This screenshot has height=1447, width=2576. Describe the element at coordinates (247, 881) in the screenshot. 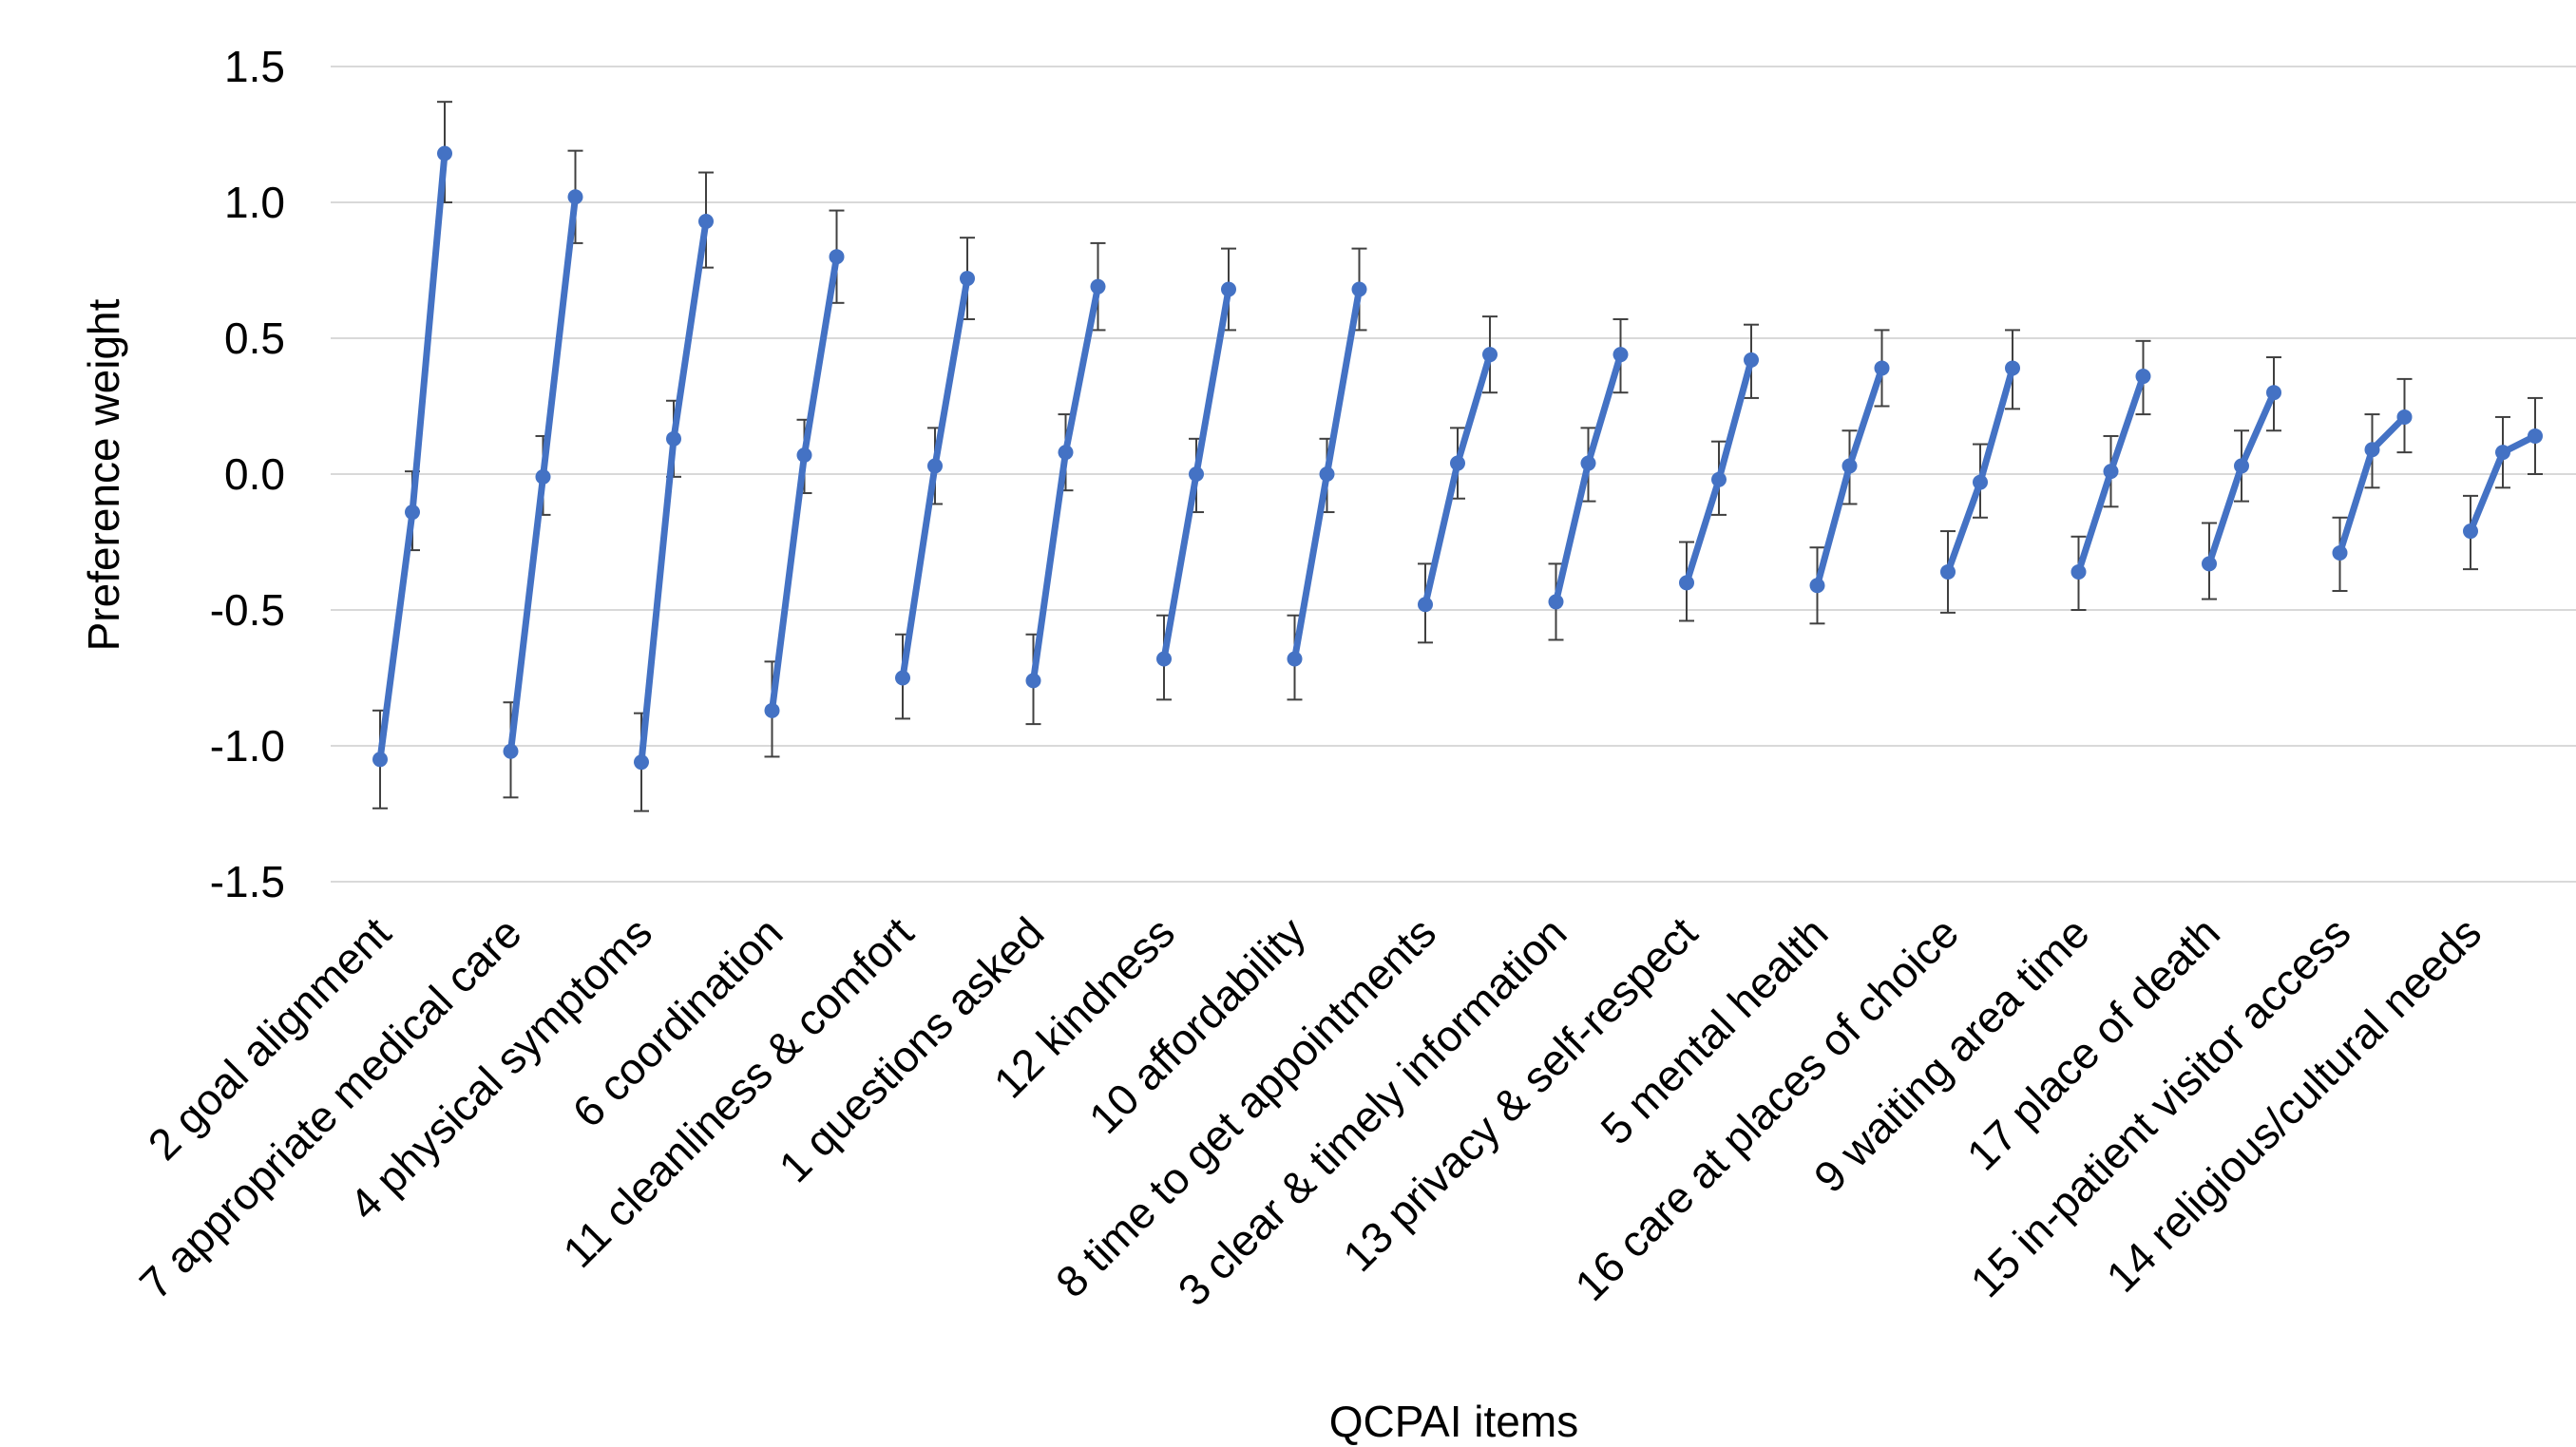

I see `y-tick-label: -1.5` at that location.